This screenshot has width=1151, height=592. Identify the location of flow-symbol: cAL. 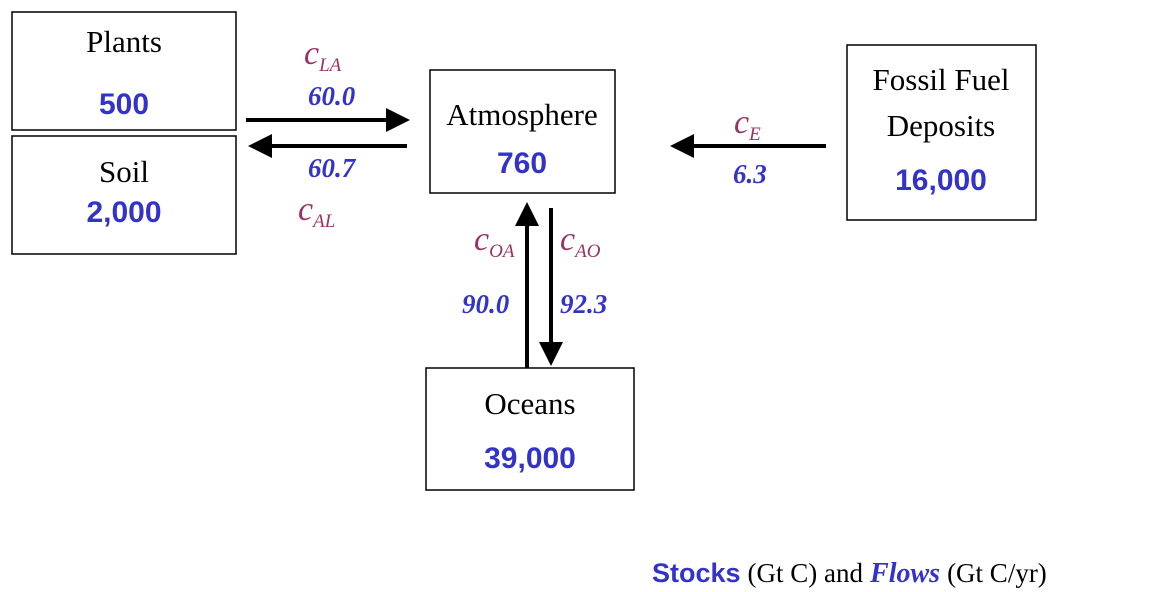
(316, 211).